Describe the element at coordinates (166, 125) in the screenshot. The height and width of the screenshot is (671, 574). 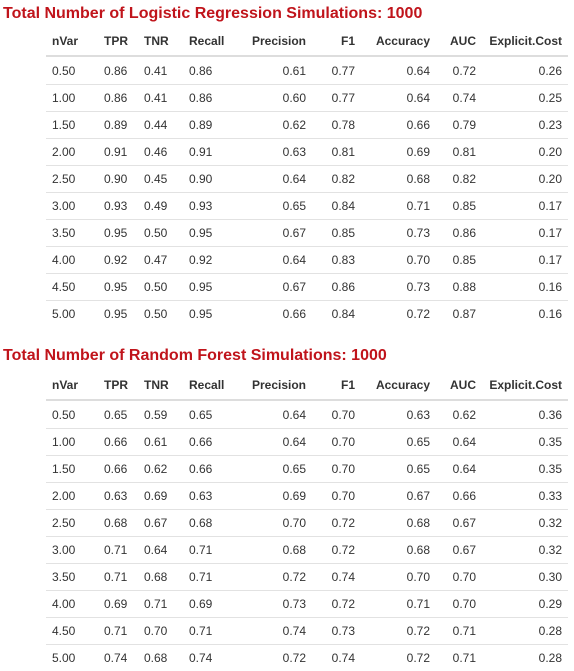
I see `cell-tnr: 0.44` at that location.